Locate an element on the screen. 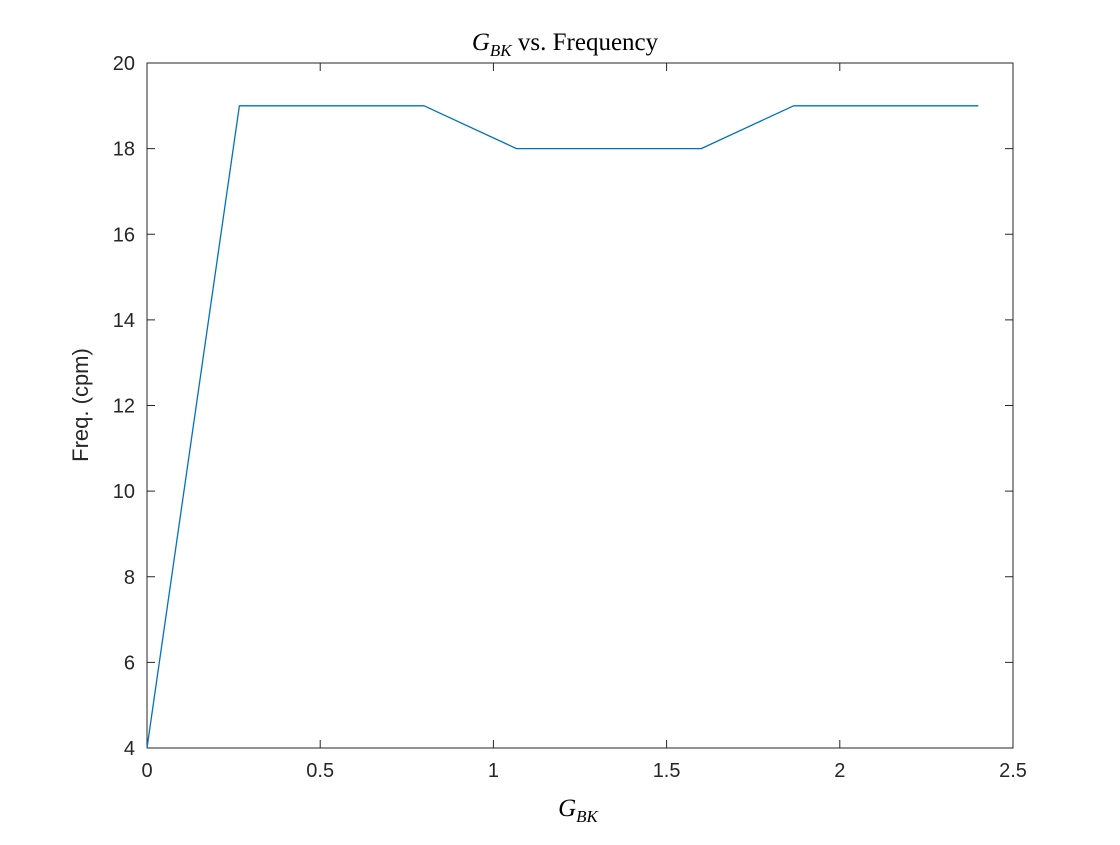  y-tick-label: 12 is located at coordinates (124, 407).